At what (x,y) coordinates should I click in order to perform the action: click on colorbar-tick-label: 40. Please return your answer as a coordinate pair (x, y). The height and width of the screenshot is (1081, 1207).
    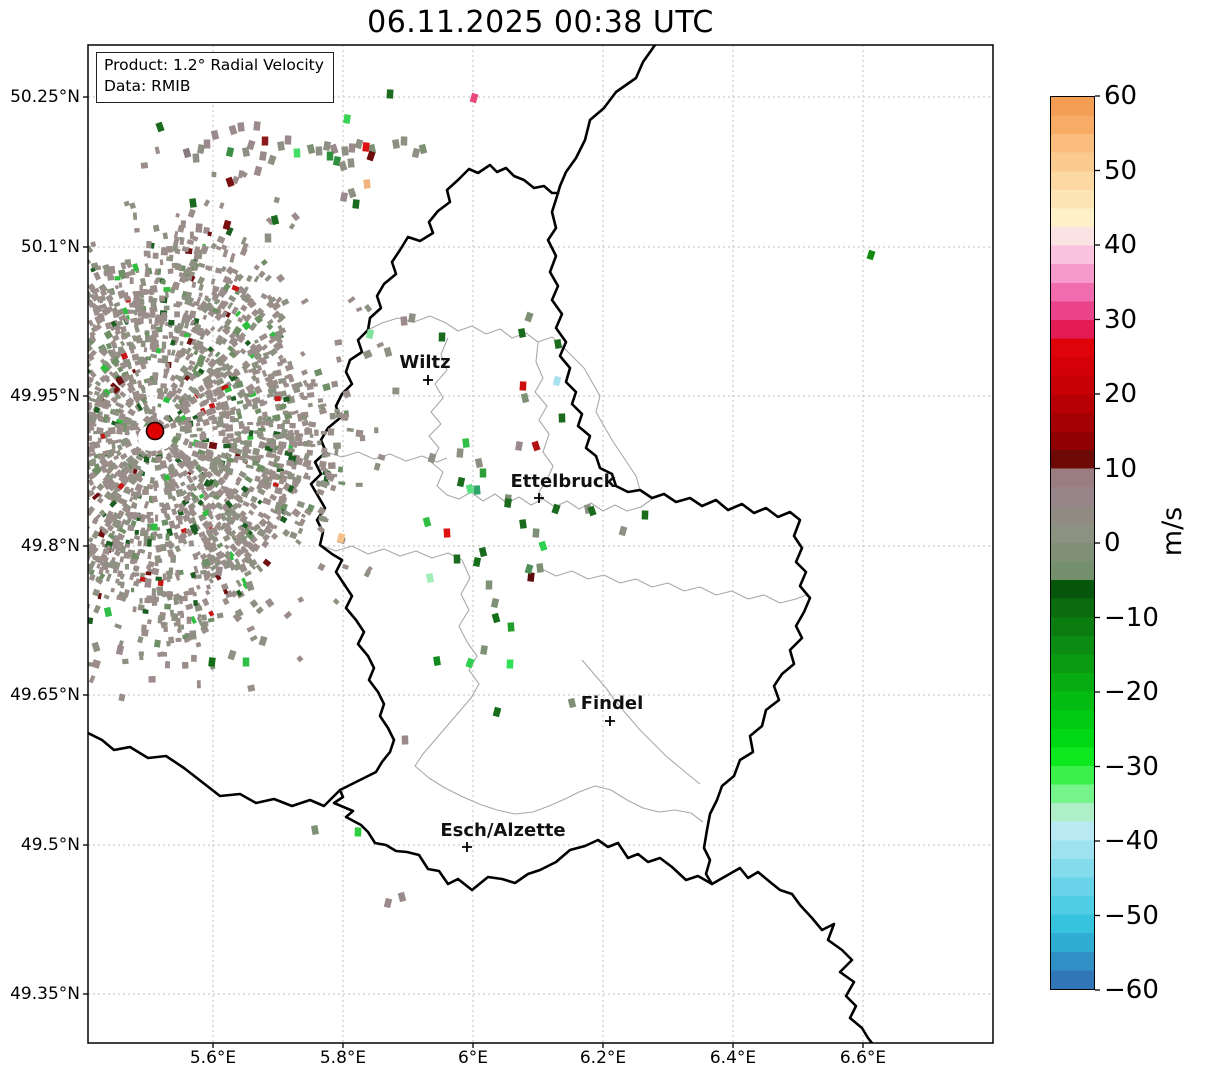
    Looking at the image, I should click on (1121, 245).